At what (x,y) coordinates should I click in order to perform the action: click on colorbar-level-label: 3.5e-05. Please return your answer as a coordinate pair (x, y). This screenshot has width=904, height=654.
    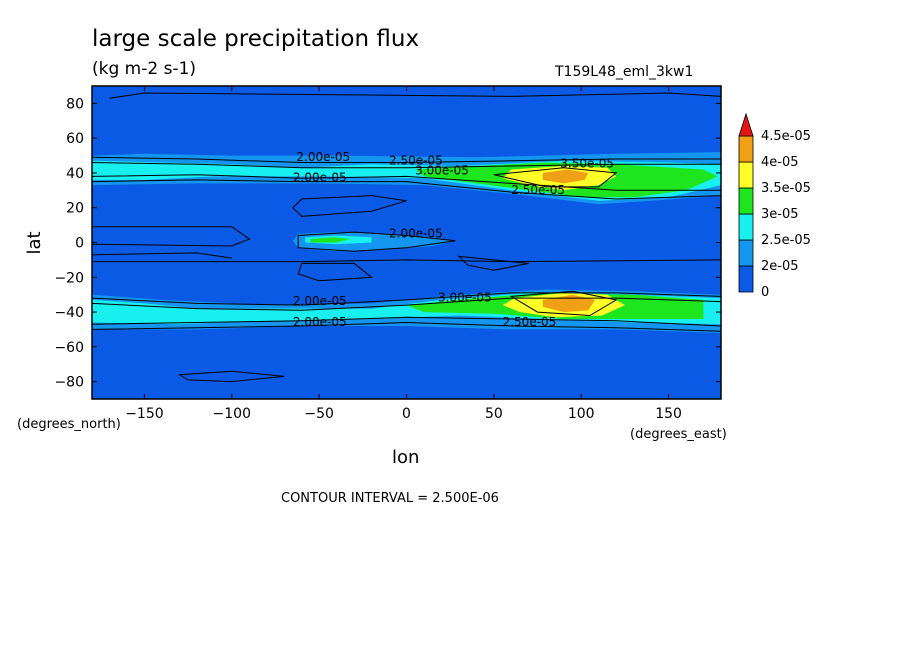
    Looking at the image, I should click on (786, 188).